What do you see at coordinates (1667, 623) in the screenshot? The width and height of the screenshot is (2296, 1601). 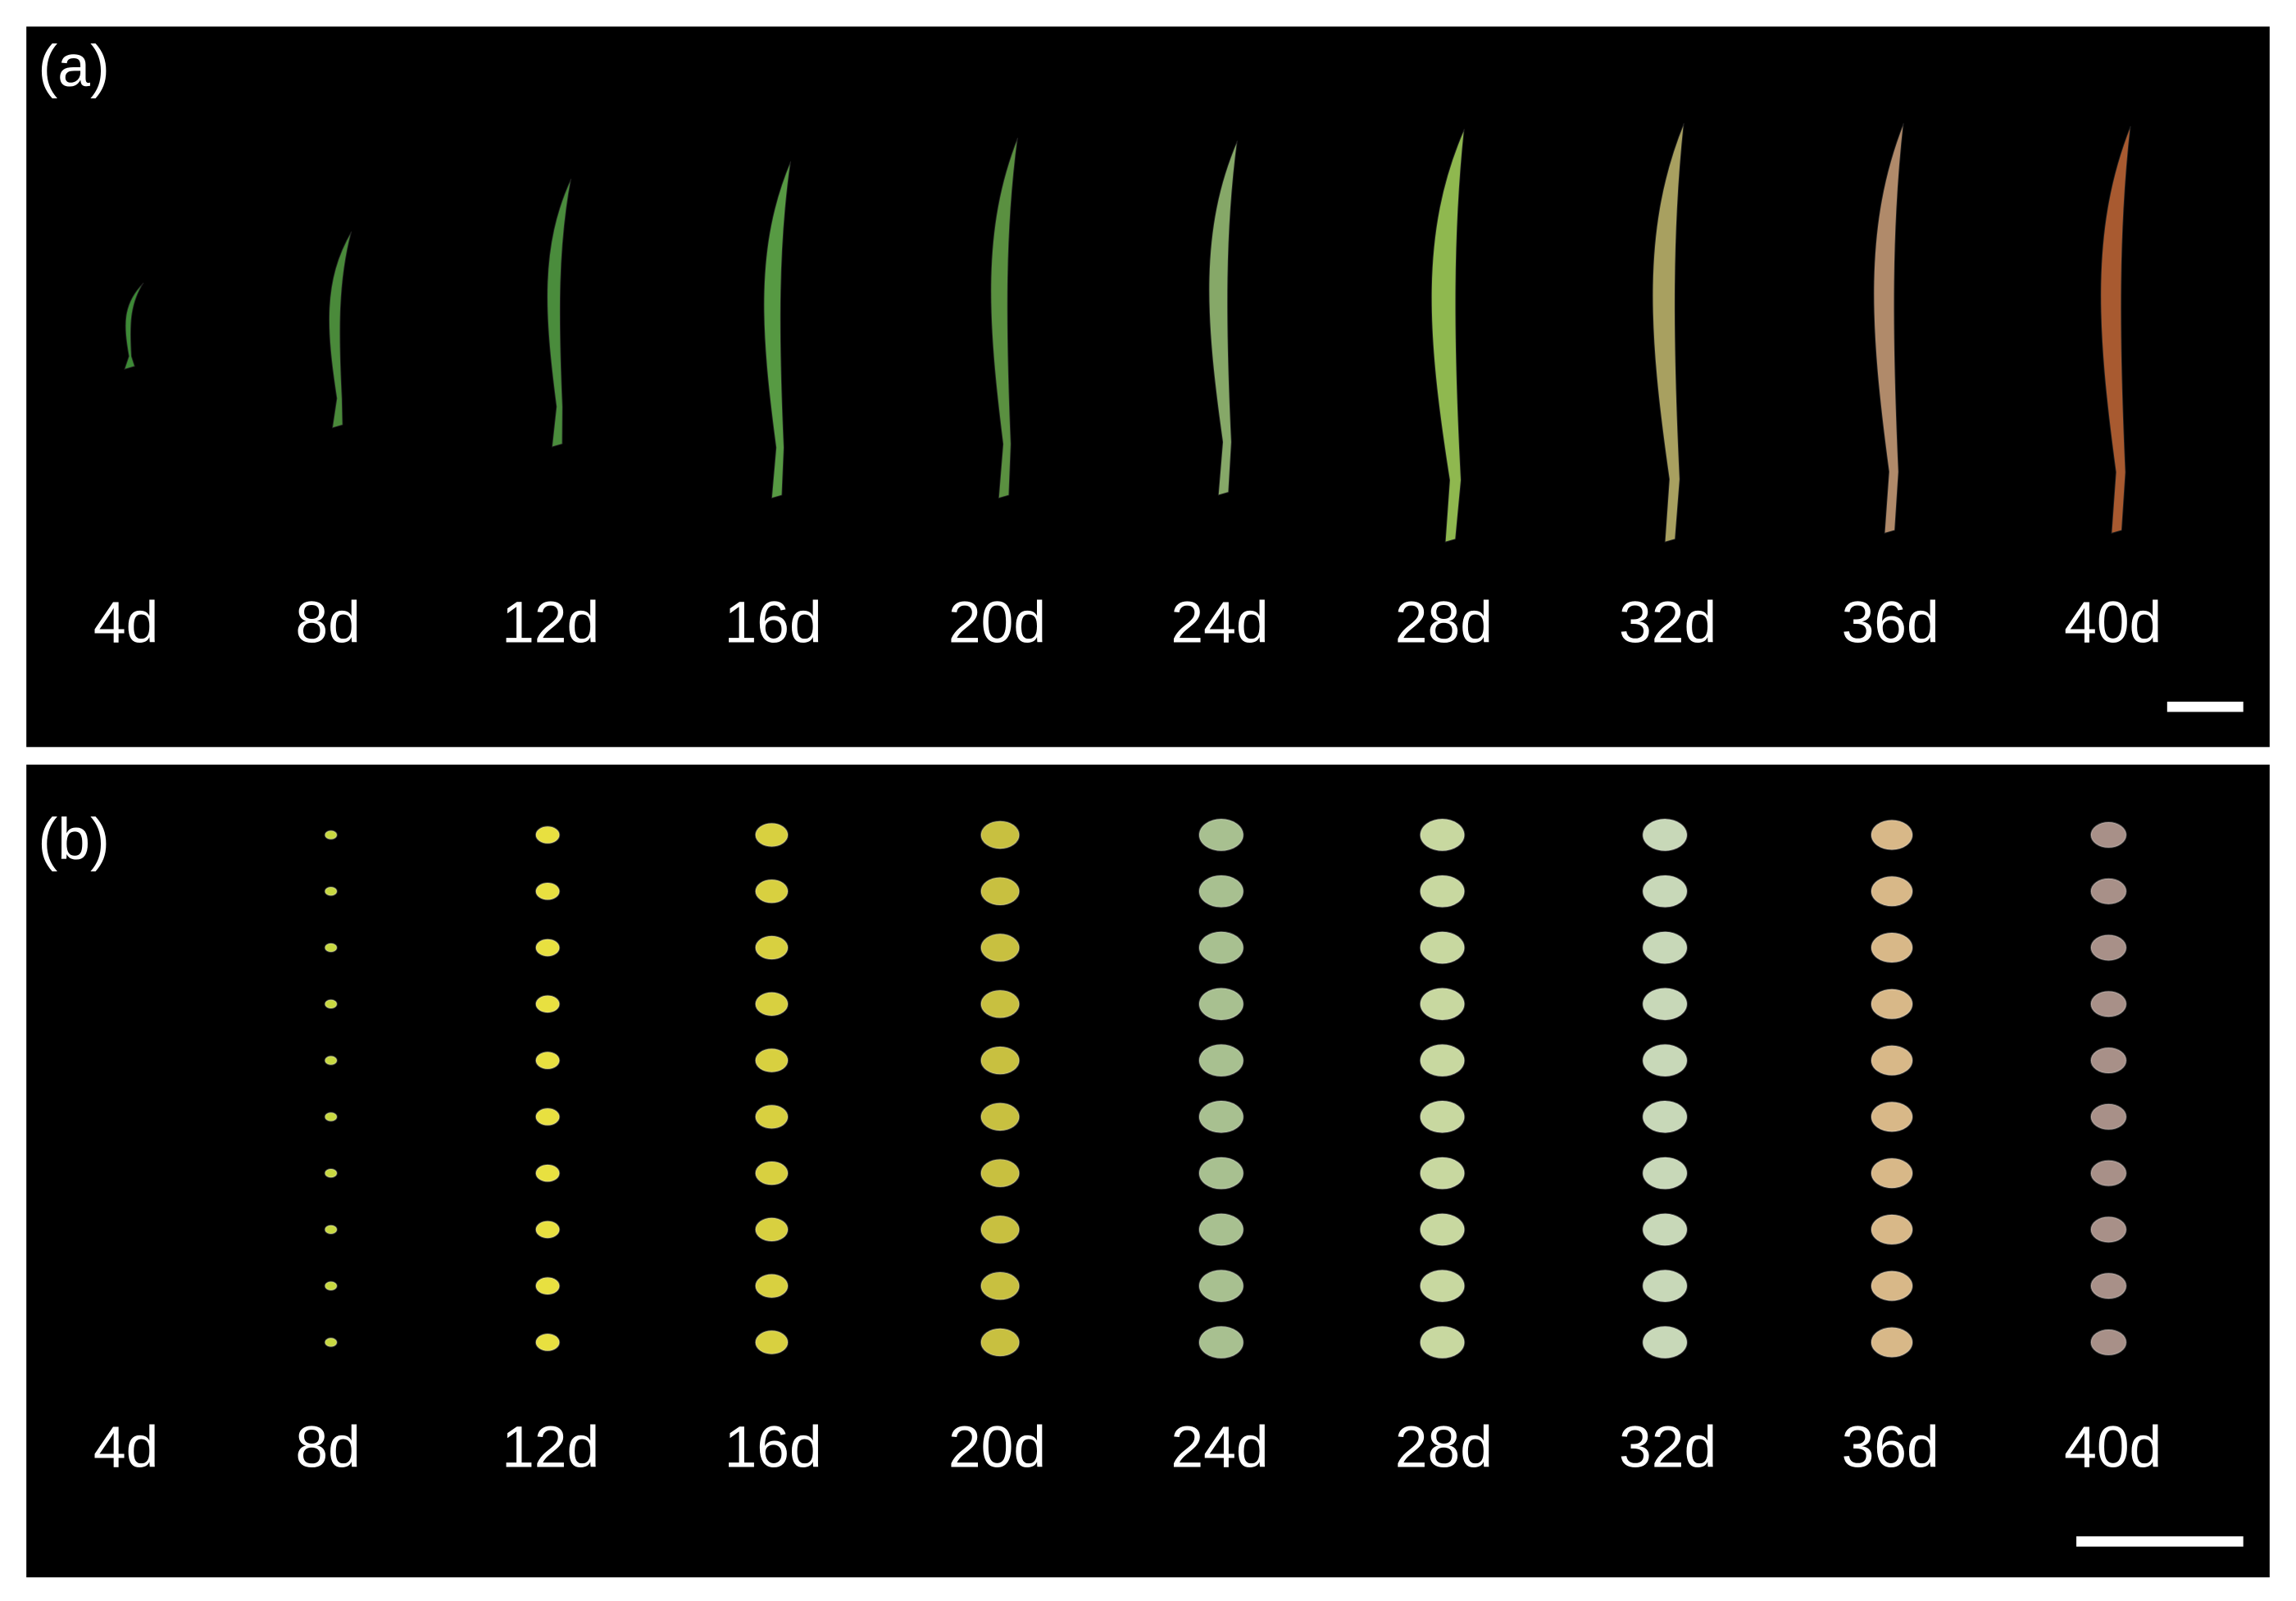 I see `day-label: 32d` at bounding box center [1667, 623].